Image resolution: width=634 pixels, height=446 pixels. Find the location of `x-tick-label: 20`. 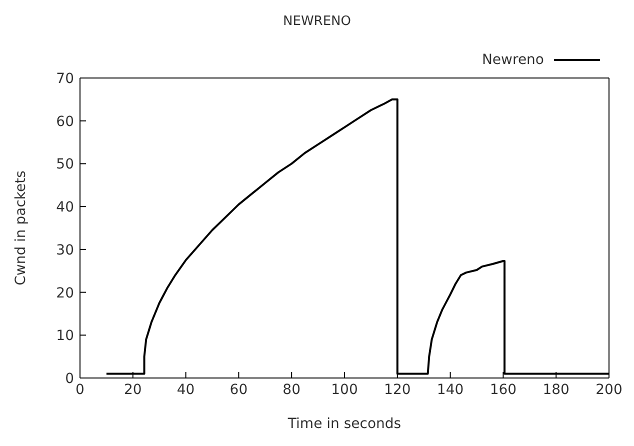

x-tick-label: 20 is located at coordinates (133, 390).